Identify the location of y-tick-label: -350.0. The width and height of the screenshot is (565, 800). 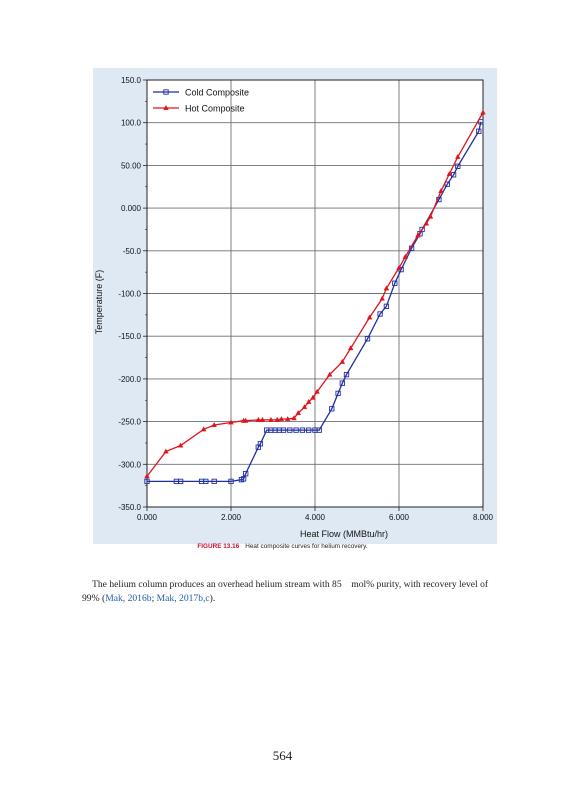
(129, 507).